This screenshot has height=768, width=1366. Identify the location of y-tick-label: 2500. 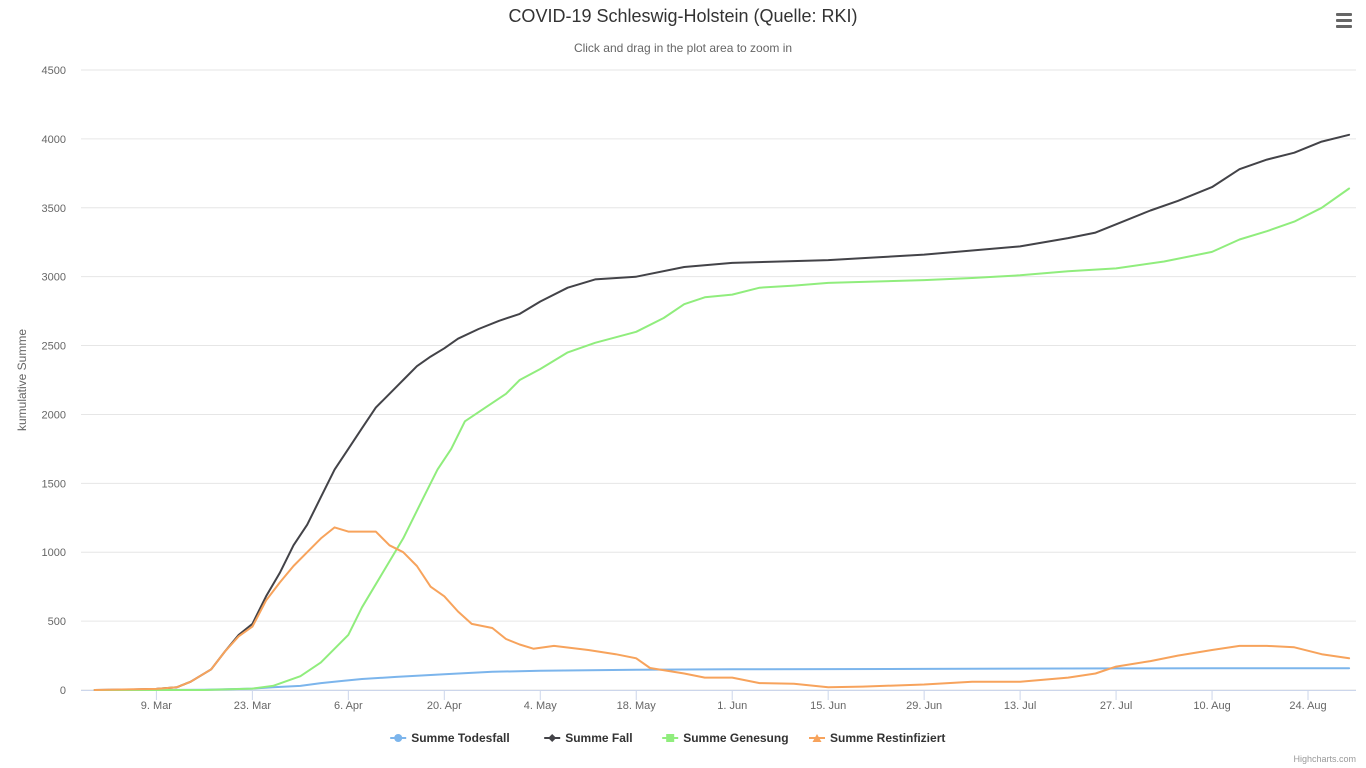
(54, 347).